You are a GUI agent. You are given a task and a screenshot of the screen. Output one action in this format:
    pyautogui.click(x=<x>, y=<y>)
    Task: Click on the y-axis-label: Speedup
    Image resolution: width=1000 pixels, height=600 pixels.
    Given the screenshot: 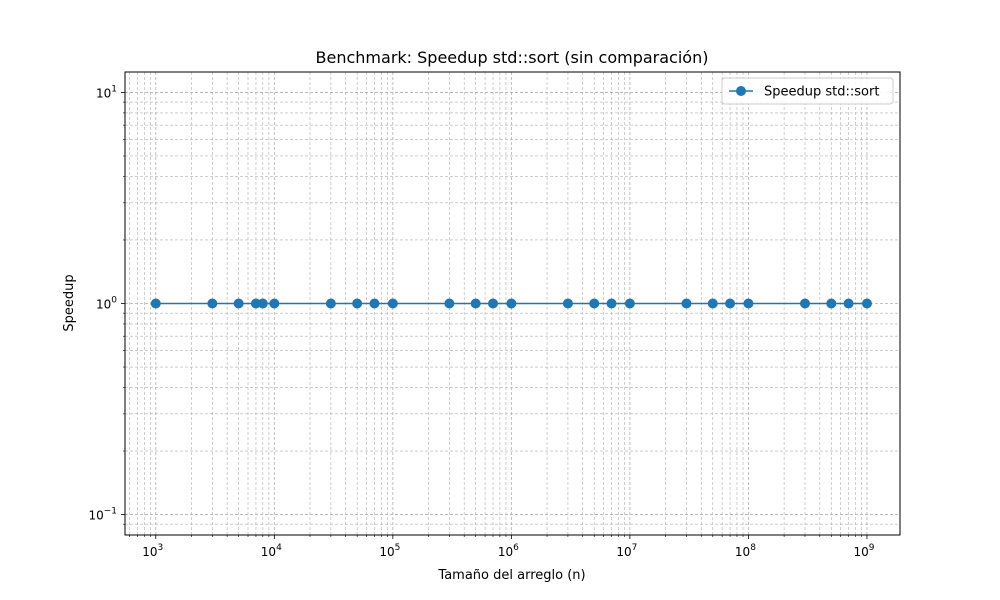 What is the action you would take?
    pyautogui.click(x=69, y=302)
    